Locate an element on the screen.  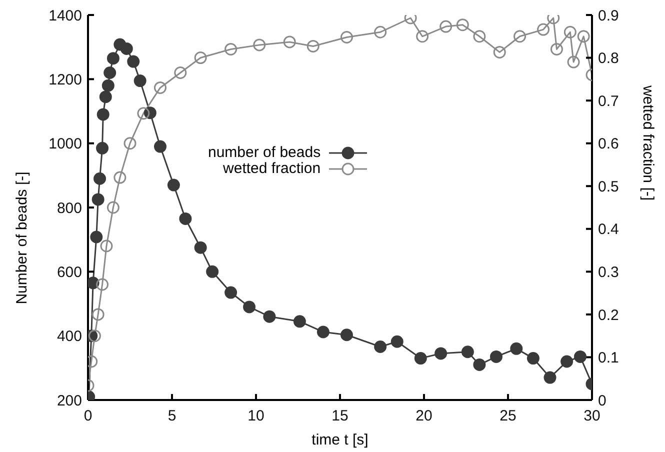
y-tick-label: 800 is located at coordinates (69, 208).